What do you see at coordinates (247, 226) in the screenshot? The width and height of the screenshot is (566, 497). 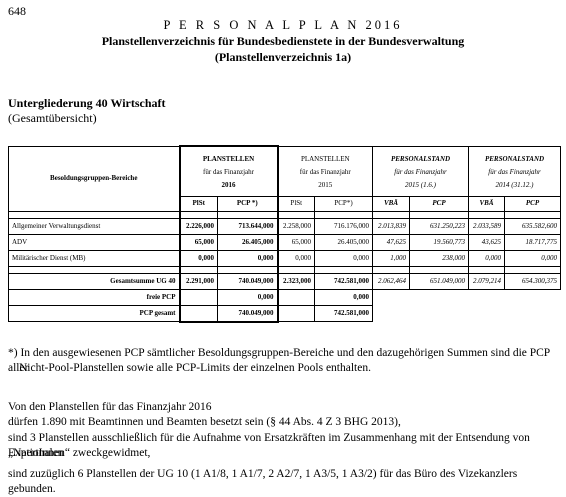 I see `table-cell: 713.644,000` at bounding box center [247, 226].